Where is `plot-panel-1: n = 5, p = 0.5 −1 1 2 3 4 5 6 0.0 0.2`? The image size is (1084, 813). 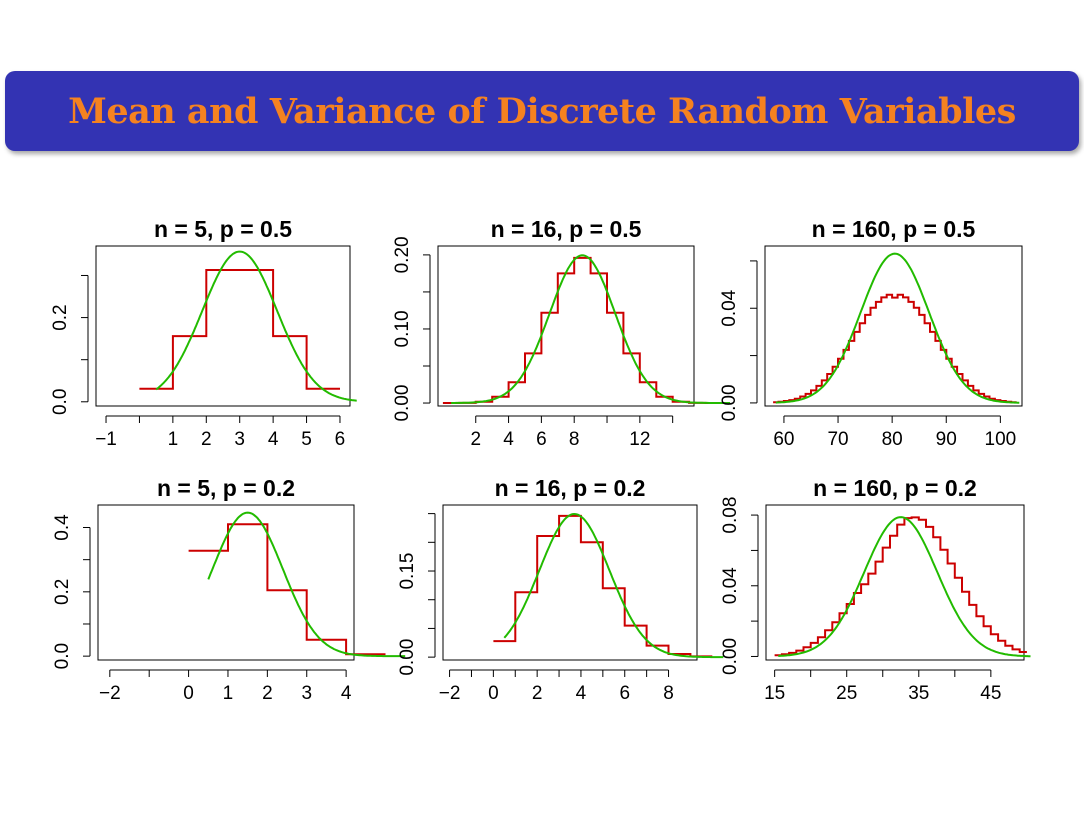 plot-panel-1: n = 5, p = 0.5 −1 1 2 3 4 5 6 0.0 0.2 is located at coordinates (203, 333).